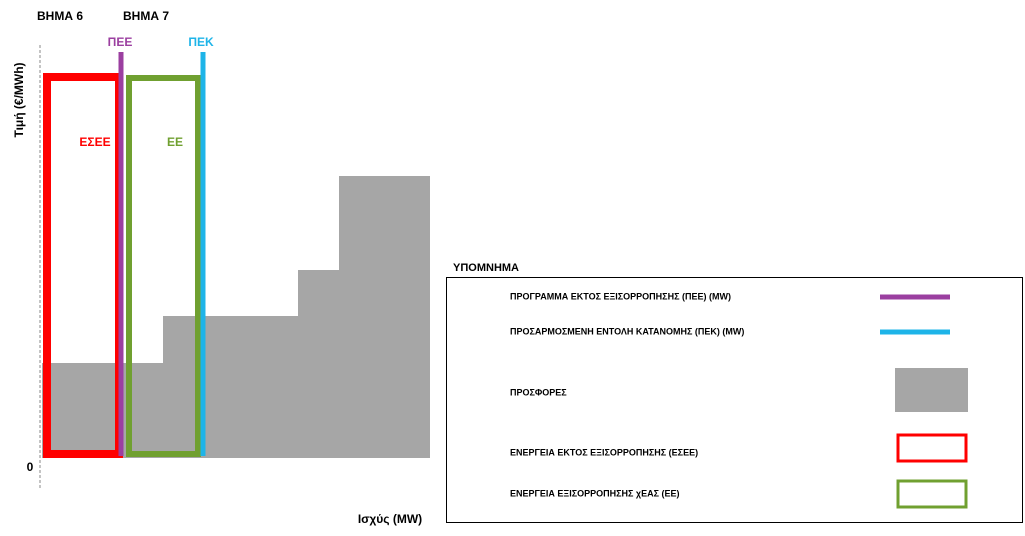 The image size is (1025, 536). Describe the element at coordinates (390, 519) in the screenshot. I see `x-axis-label: Ισχύς (MW)` at that location.